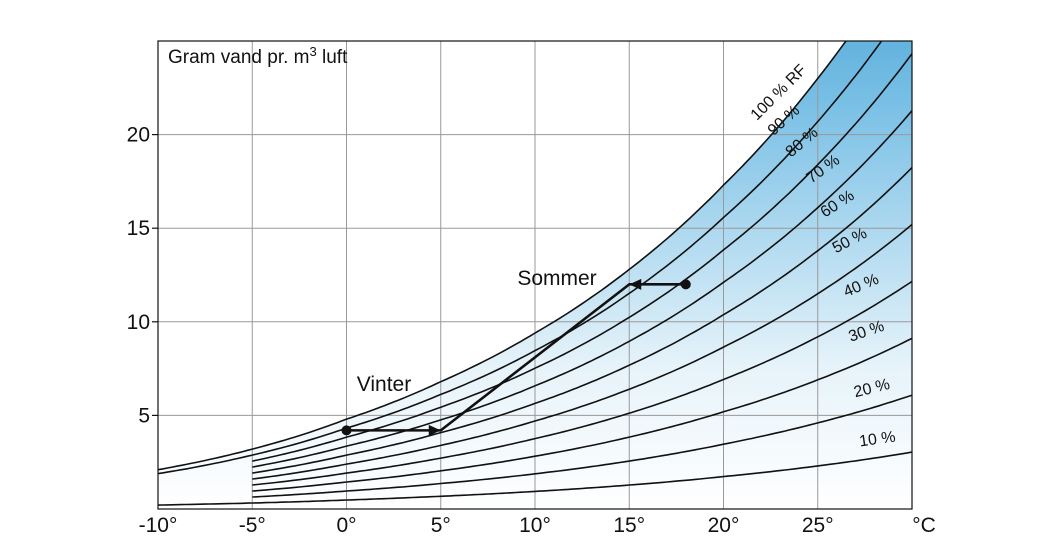 This screenshot has width=1039, height=554. Describe the element at coordinates (535, 525) in the screenshot. I see `x-tick-label: 10°` at that location.